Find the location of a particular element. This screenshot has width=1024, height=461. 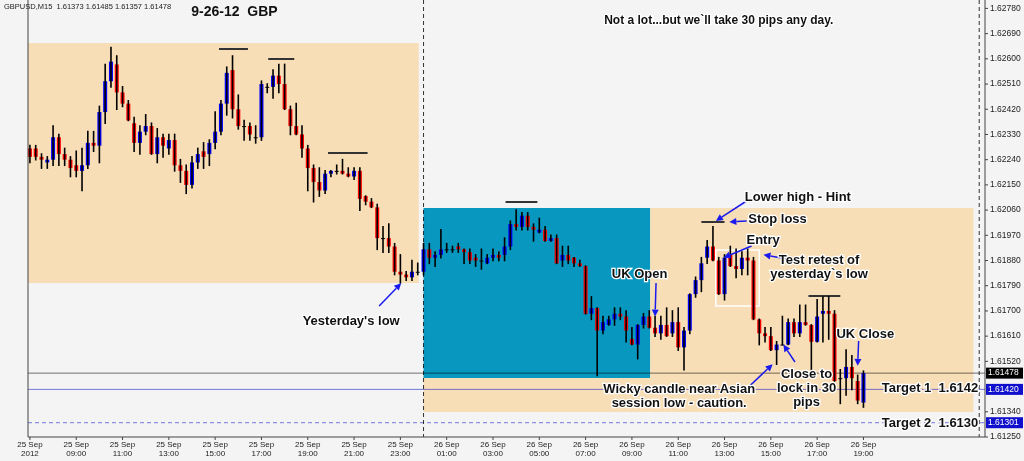

x-tick-label: 26 Sep 17:00 is located at coordinates (817, 449).